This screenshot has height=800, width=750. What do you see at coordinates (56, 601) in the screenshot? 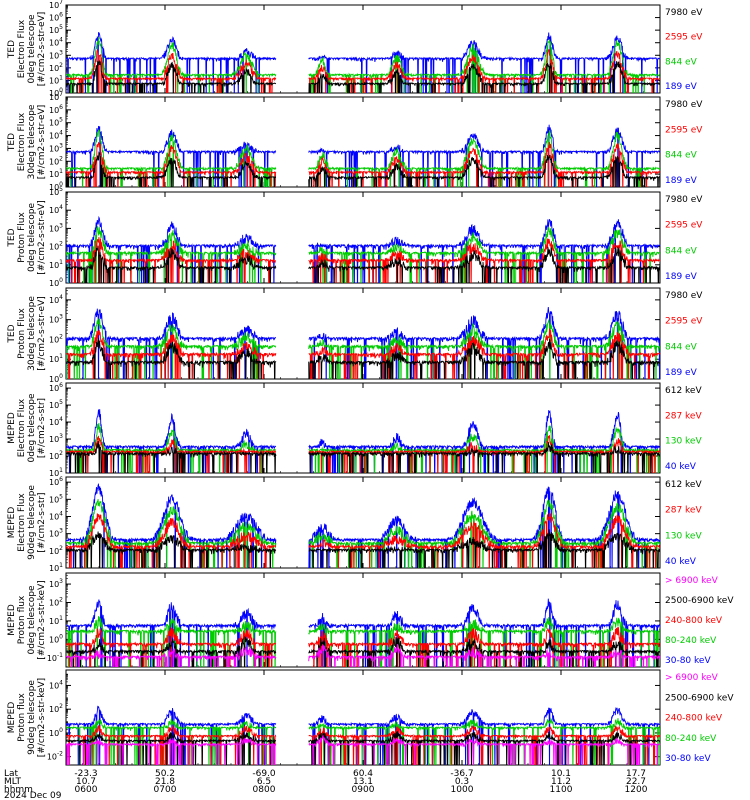
I see `y-tick-label: 10²` at bounding box center [56, 601].